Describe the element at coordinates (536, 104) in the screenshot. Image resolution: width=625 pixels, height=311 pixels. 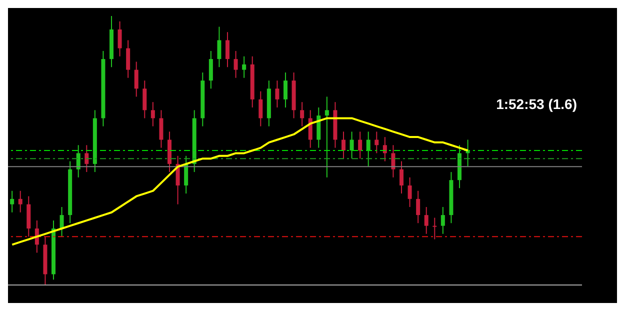
I see `text: 1:52:53 (1.6)` at that location.